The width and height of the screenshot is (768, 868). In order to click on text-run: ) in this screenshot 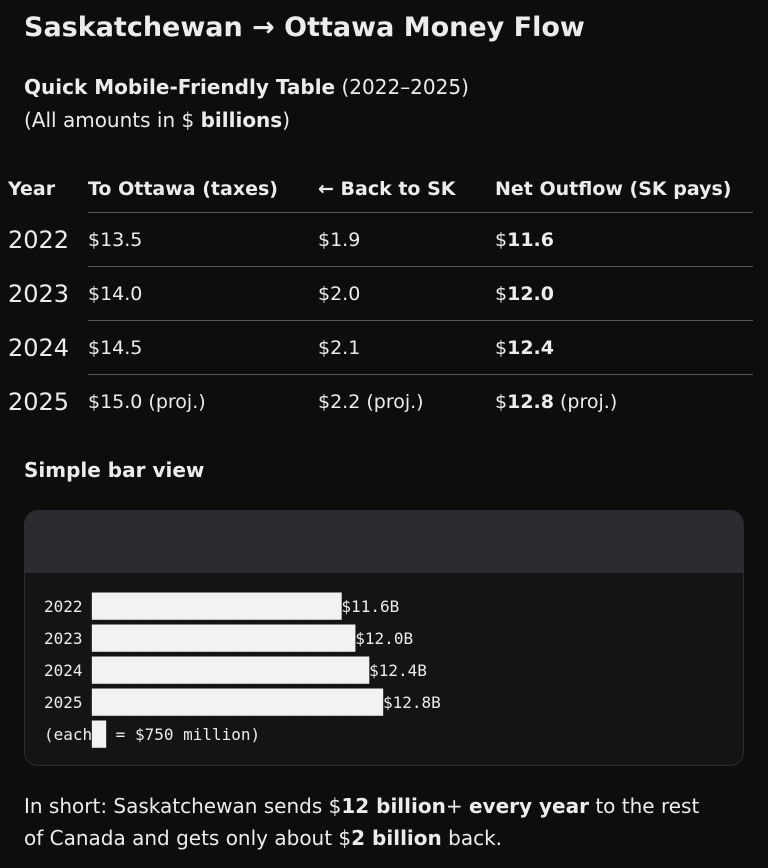, I will do `click(286, 120)`.